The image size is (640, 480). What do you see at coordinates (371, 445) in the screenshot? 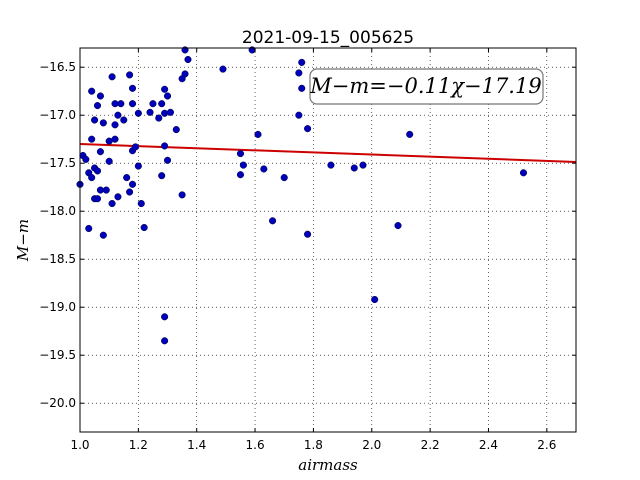
I see `x-tick-label: 2.0` at bounding box center [371, 445].